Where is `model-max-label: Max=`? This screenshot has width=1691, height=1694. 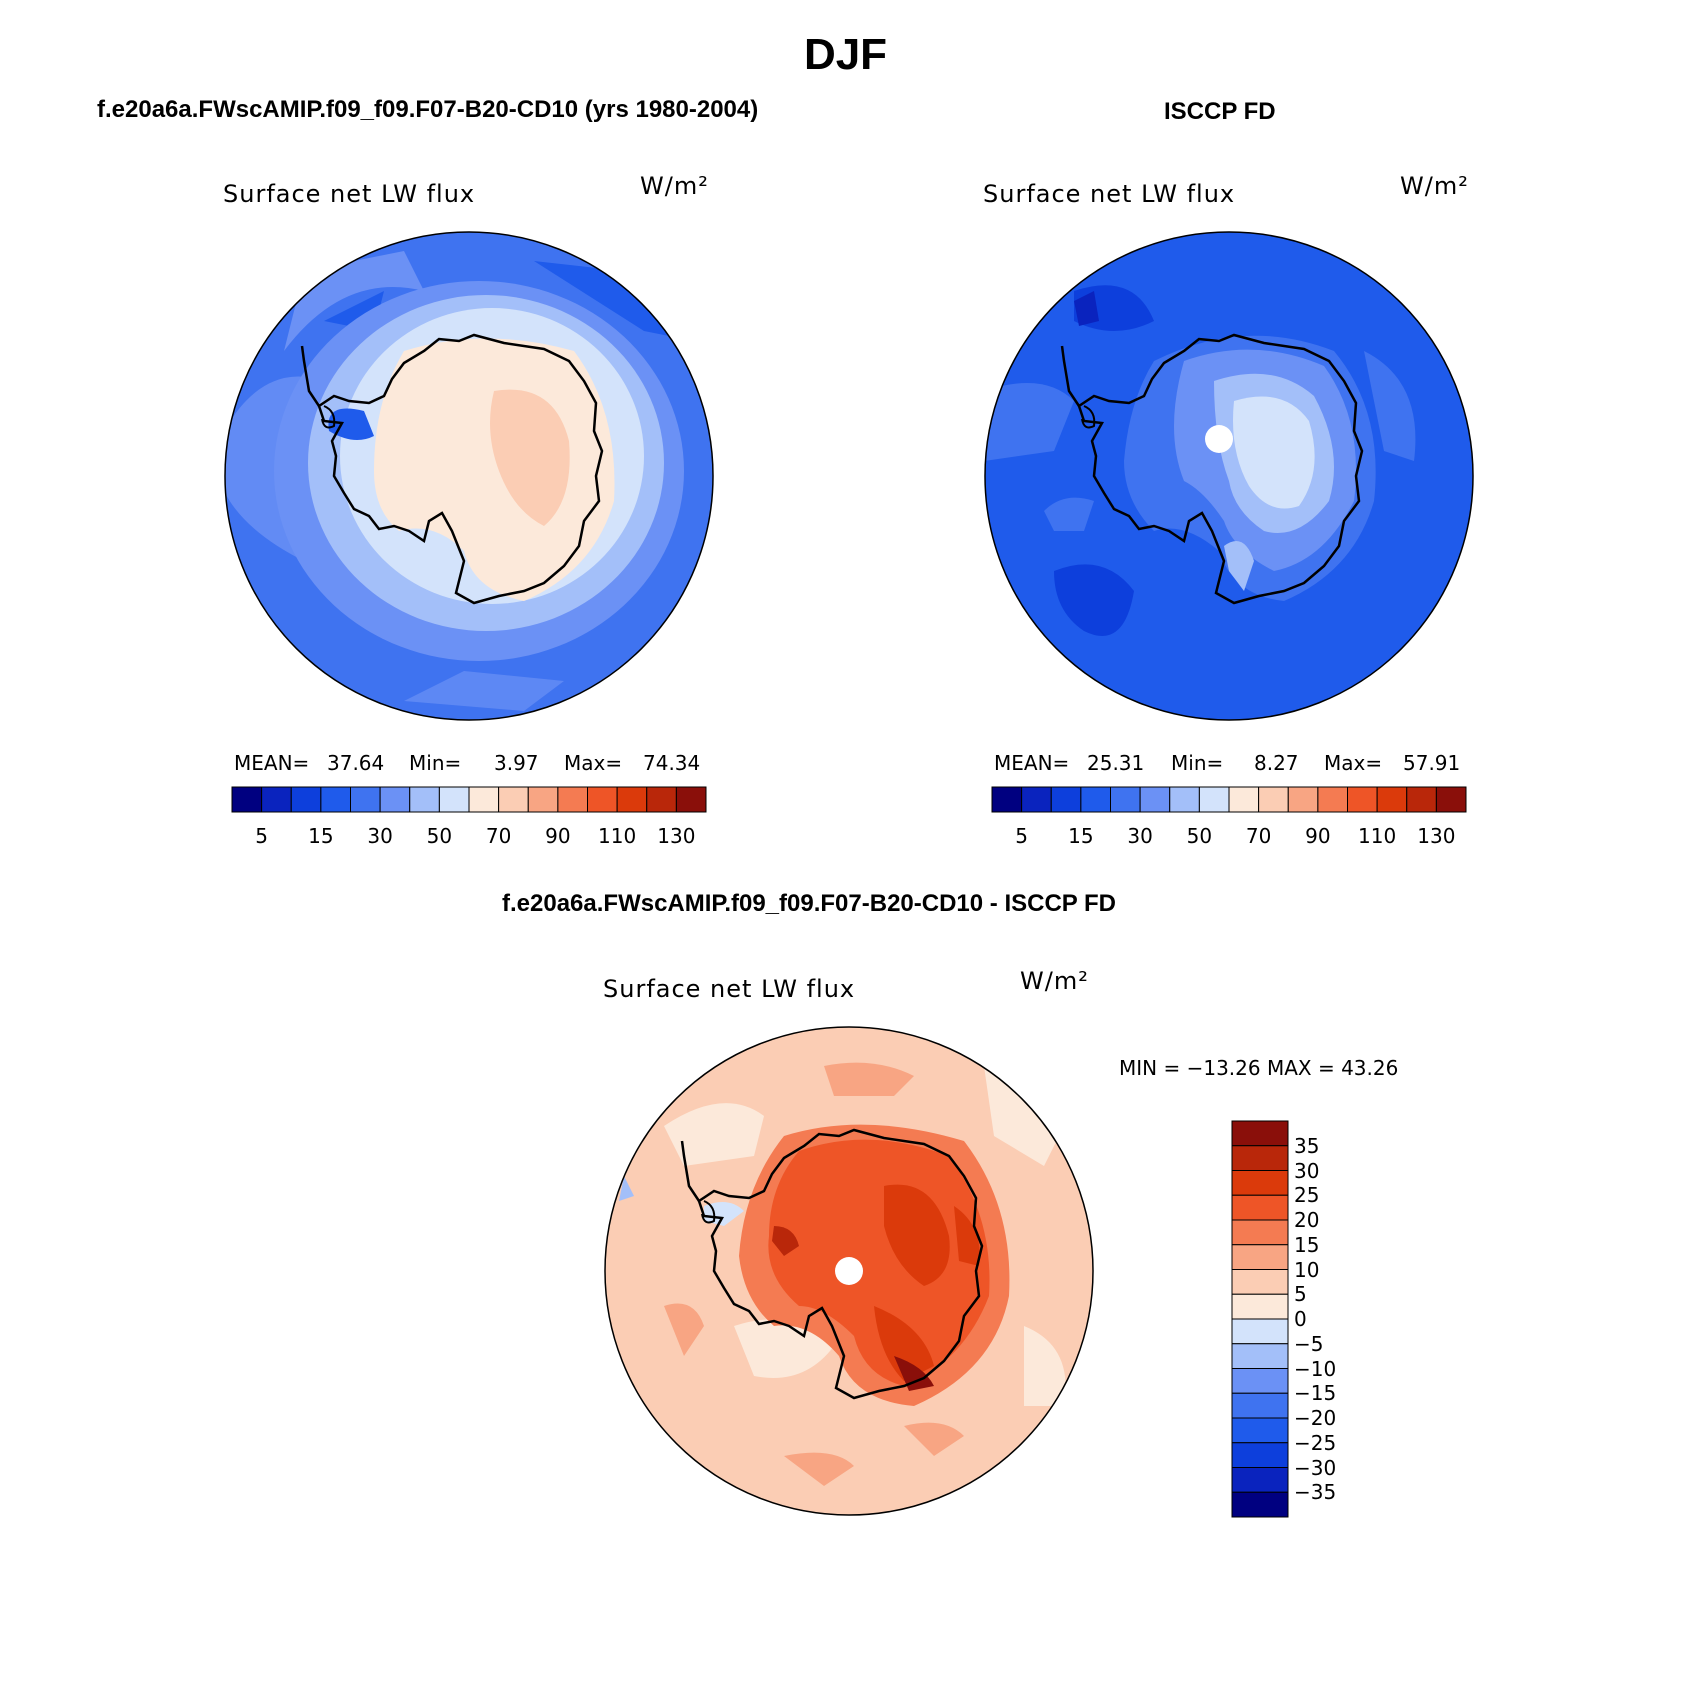
model-max-label: Max= is located at coordinates (593, 763).